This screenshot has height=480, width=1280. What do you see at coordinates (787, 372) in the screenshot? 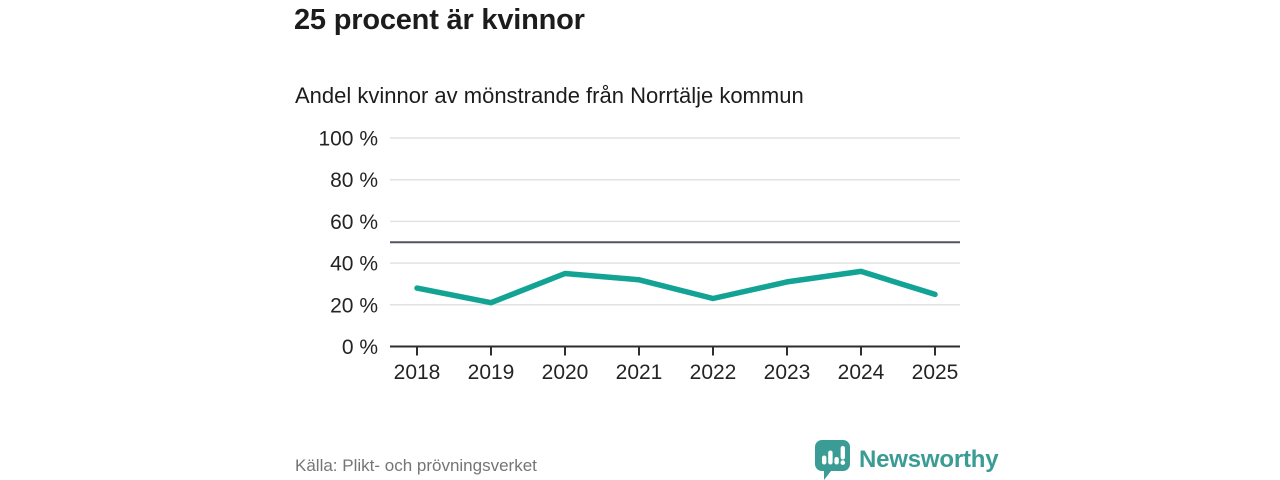
I see `x-tick-label-2023: 2023` at bounding box center [787, 372].